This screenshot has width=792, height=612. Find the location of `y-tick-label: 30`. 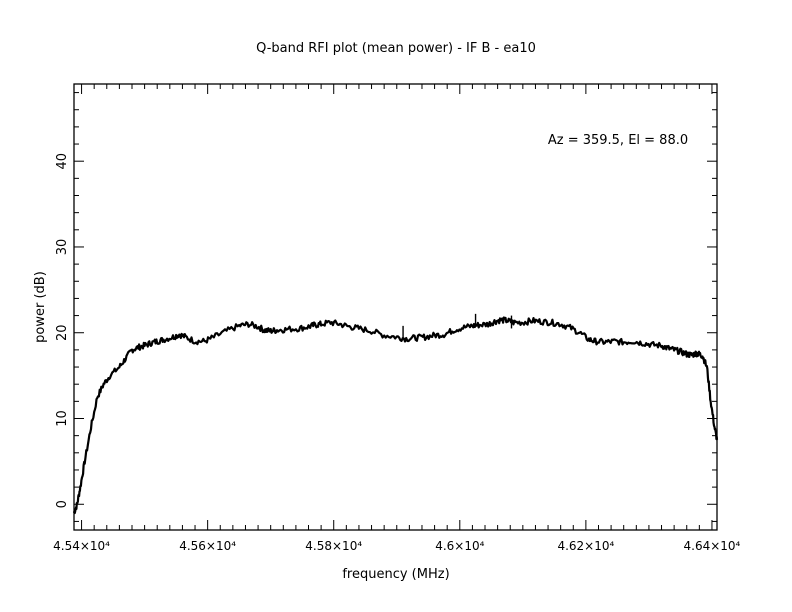

y-tick-label: 30 is located at coordinates (62, 247).